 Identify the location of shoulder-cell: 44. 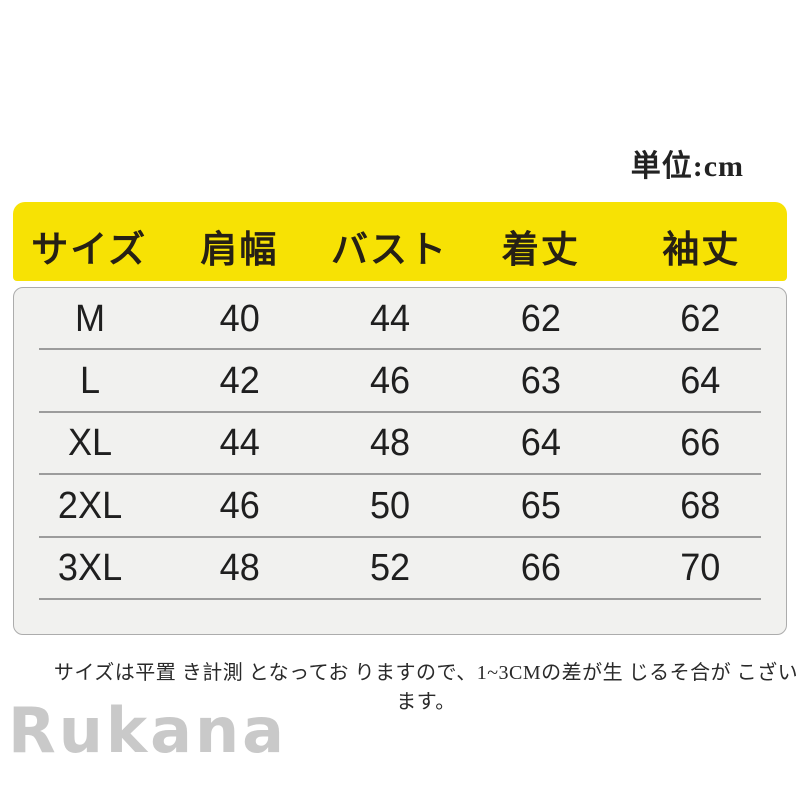
(239, 443).